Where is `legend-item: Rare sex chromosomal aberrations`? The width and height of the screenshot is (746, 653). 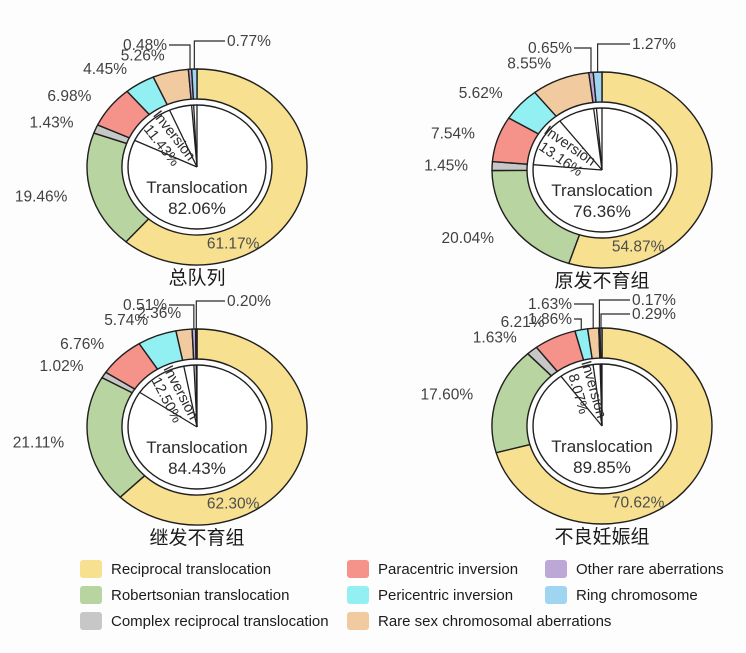 legend-item: Rare sex chromosomal aberrations is located at coordinates (479, 621).